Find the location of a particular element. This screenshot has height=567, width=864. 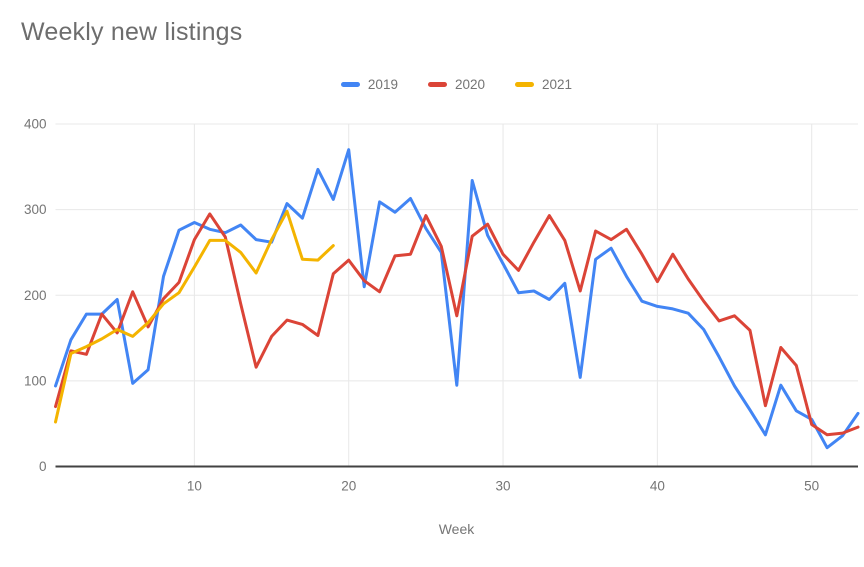

legend-swatch-2020-icon is located at coordinates (437, 84).